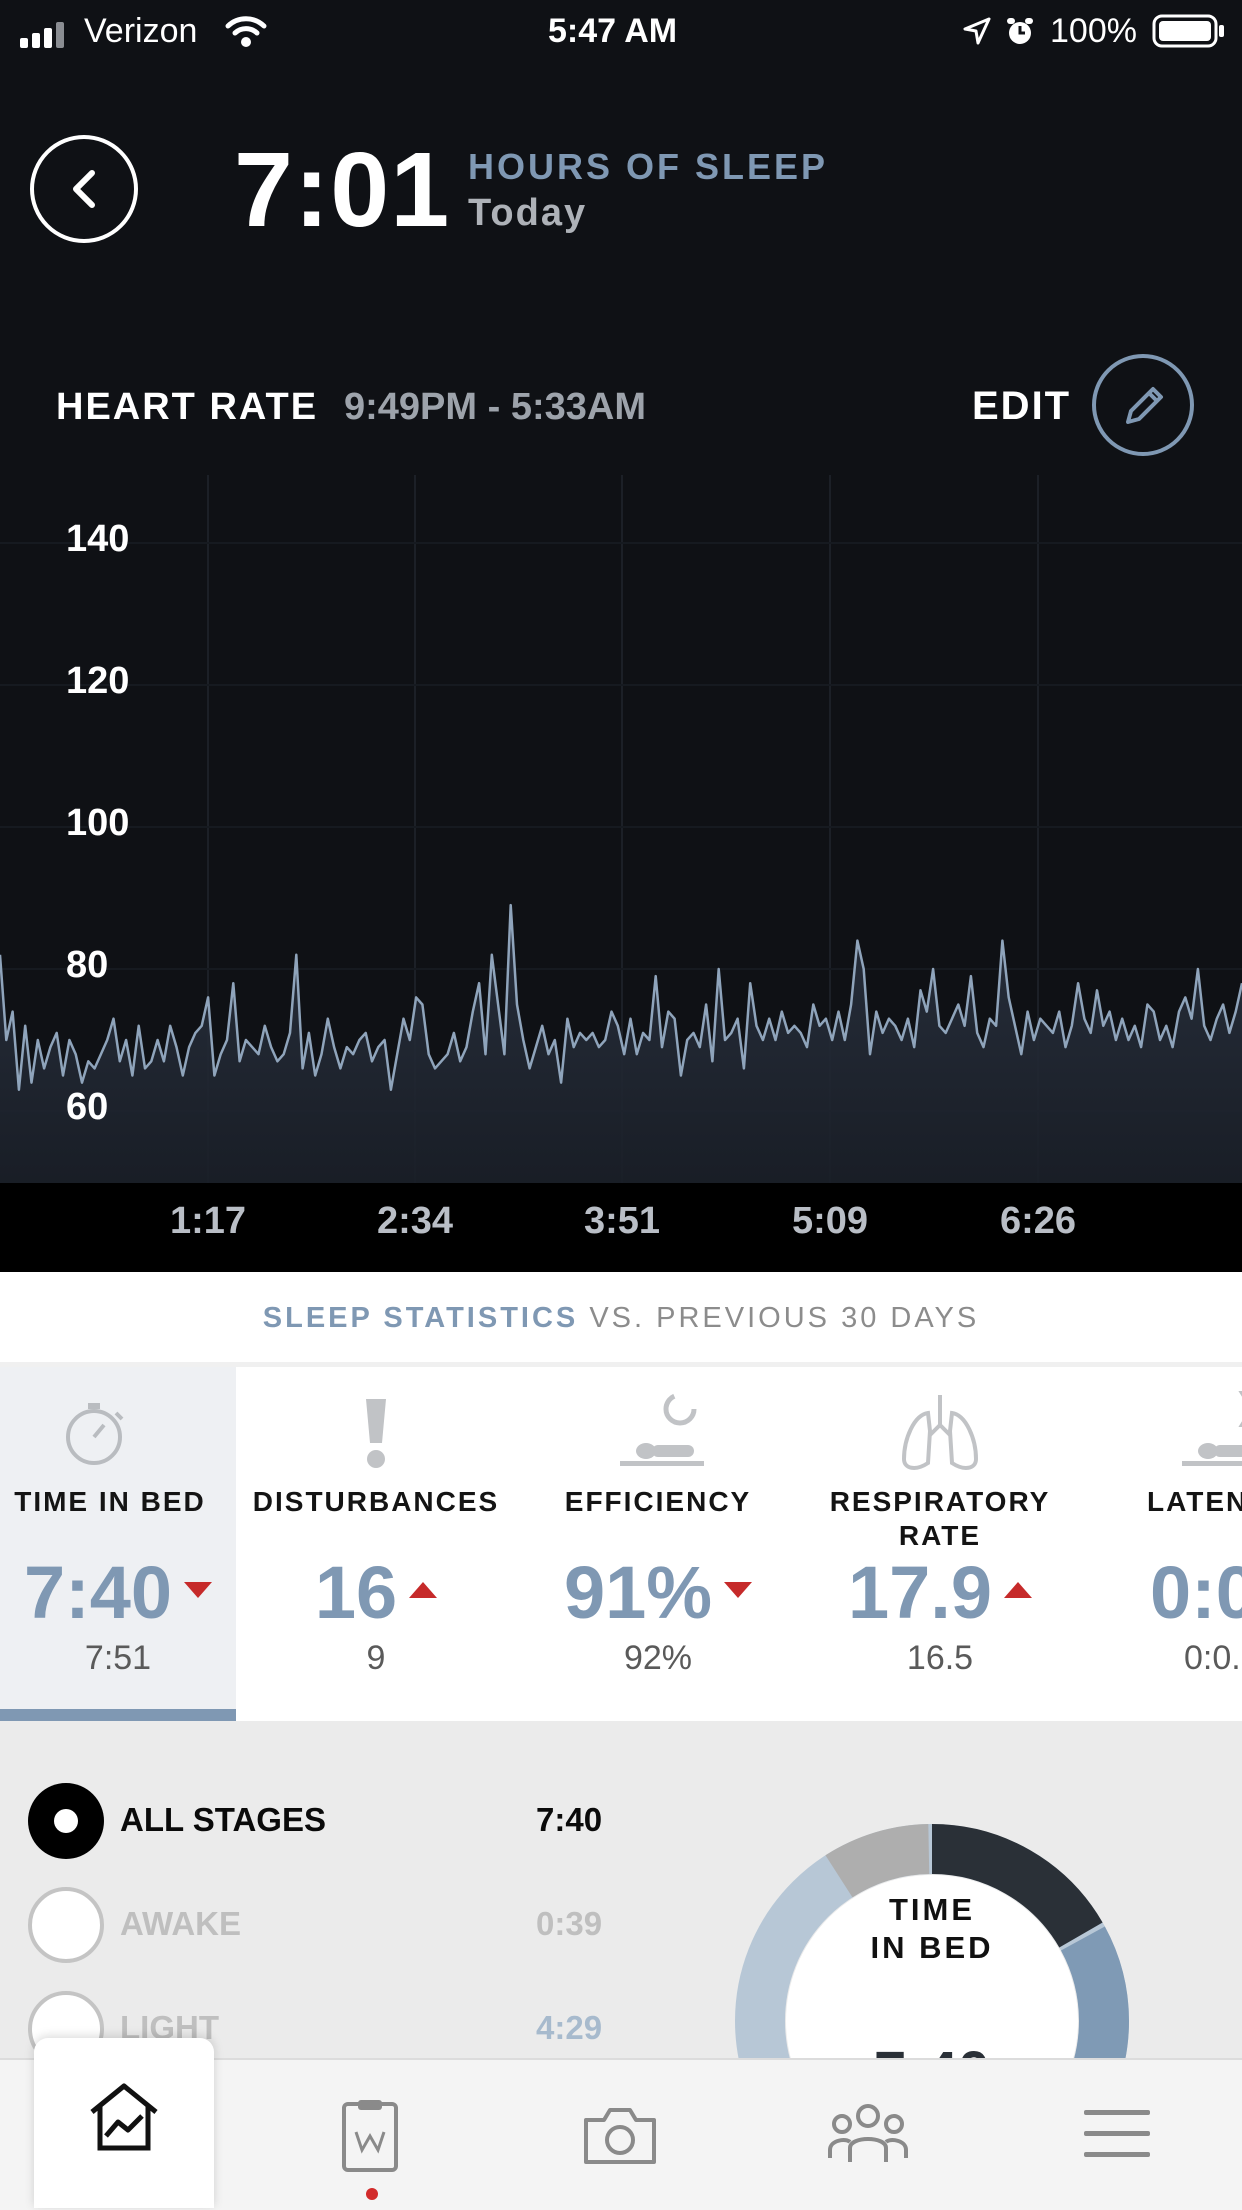  Describe the element at coordinates (613, 31) in the screenshot. I see `clock-time: 5:47 AM` at that location.